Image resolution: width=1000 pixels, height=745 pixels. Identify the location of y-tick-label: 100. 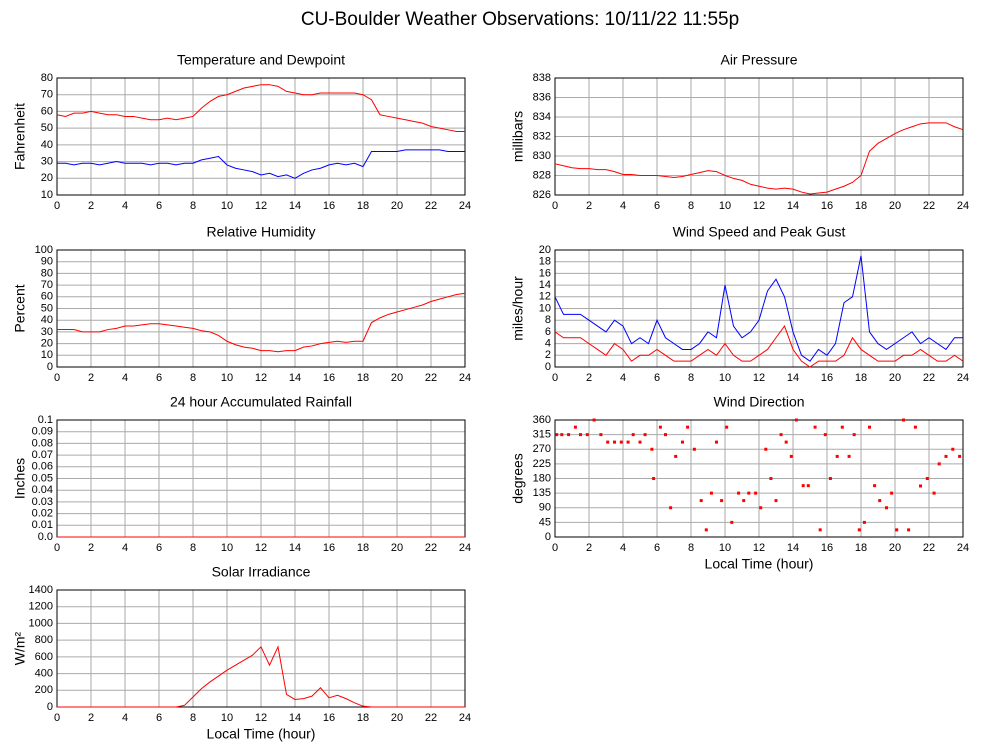
(44, 250).